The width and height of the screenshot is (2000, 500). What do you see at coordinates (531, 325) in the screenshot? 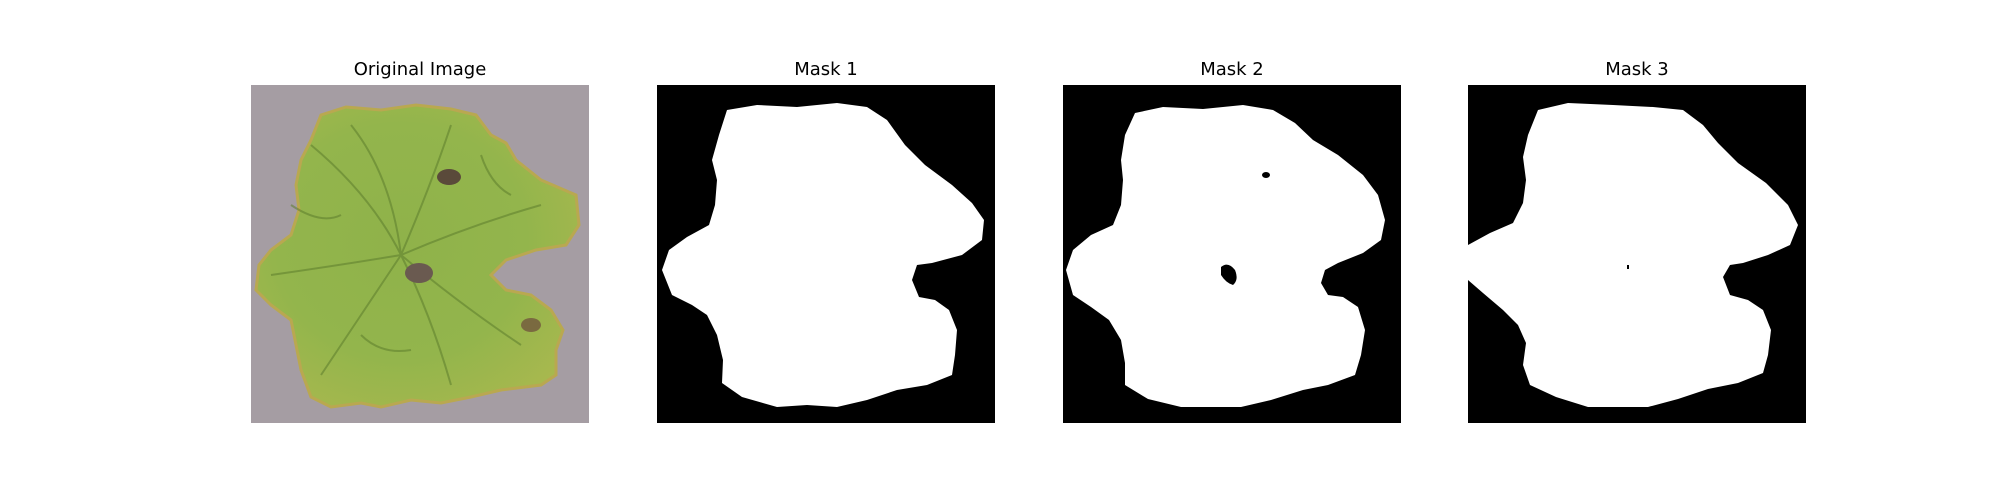
I see `leaf-spot` at bounding box center [531, 325].